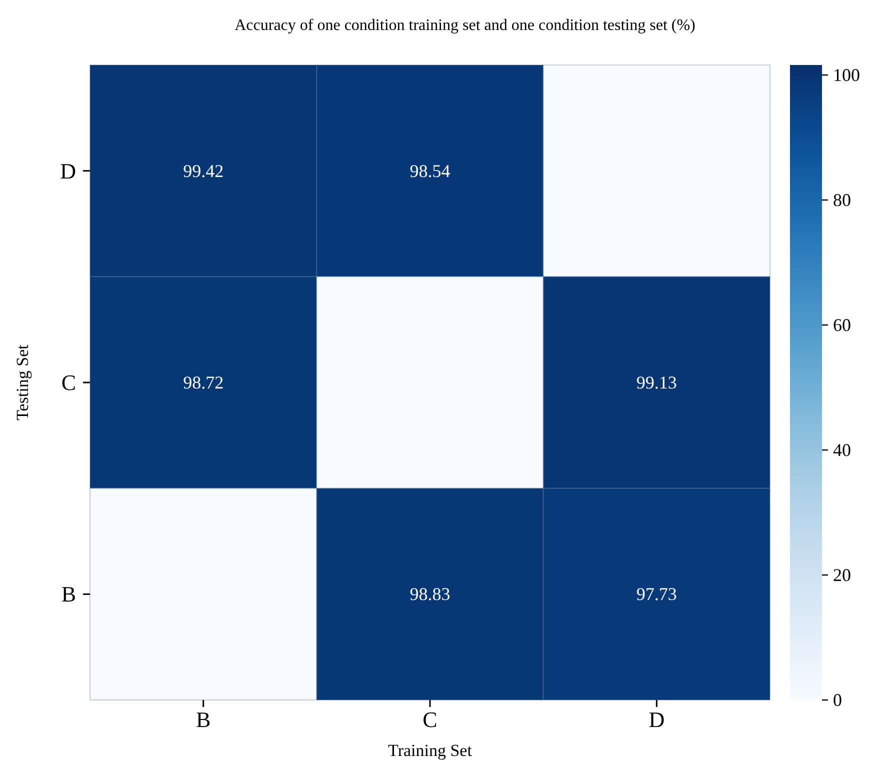  I want to click on color-bar-label: 20, so click(842, 575).